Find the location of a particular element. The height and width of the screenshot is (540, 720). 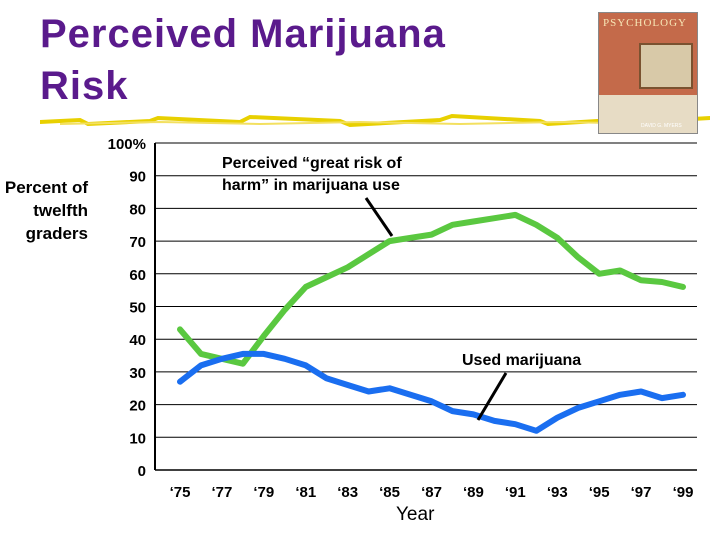

x-tick-label: ‘93 is located at coordinates (557, 492).